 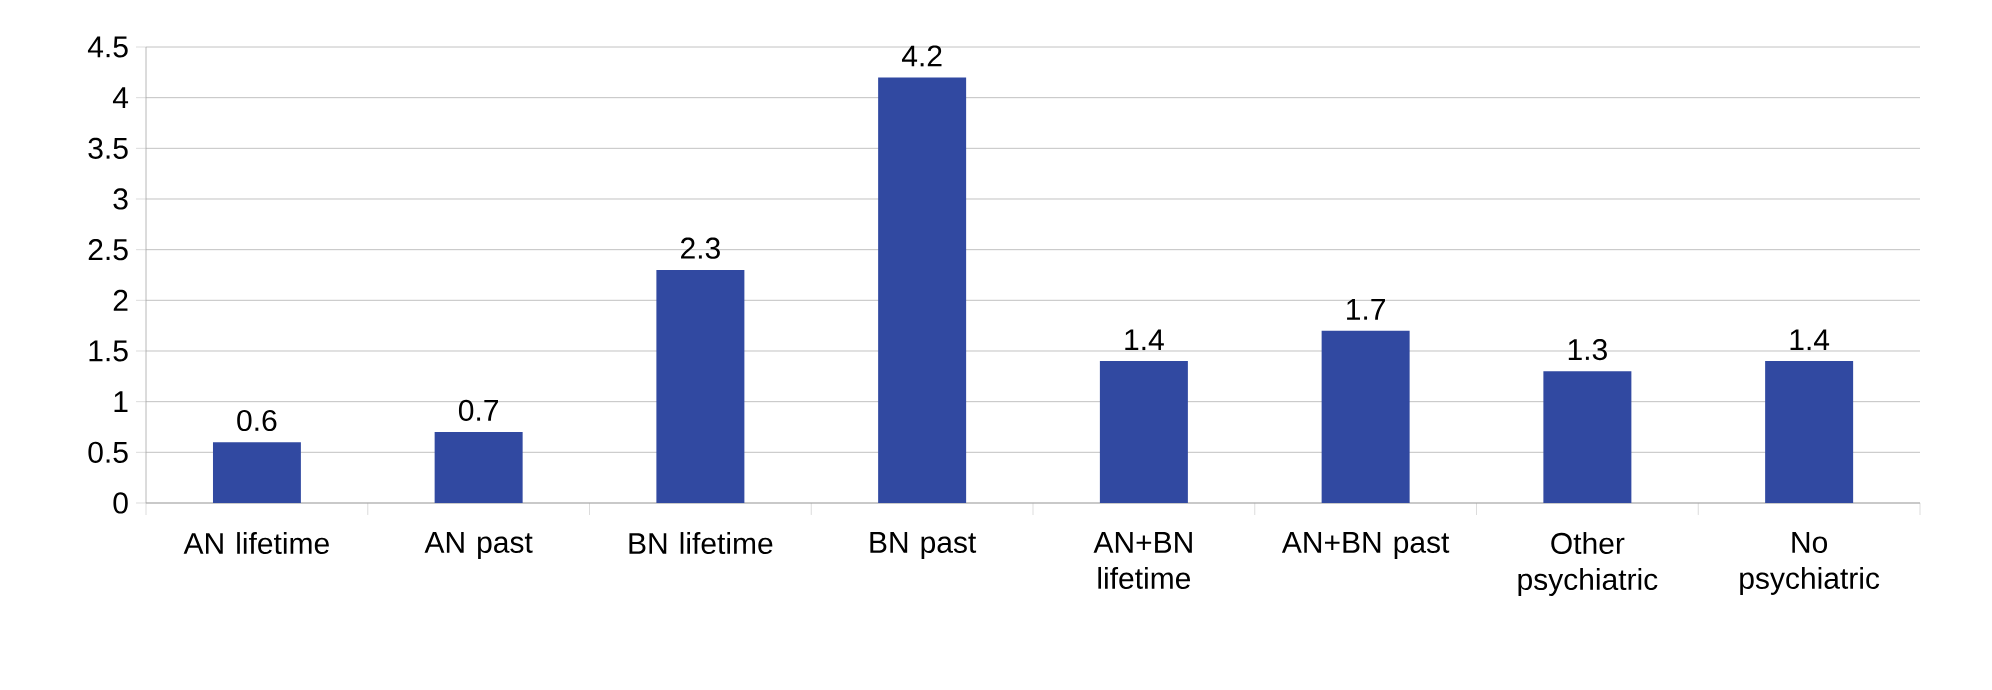 I want to click on x-tick-label: AN lifetime, so click(x=256, y=543).